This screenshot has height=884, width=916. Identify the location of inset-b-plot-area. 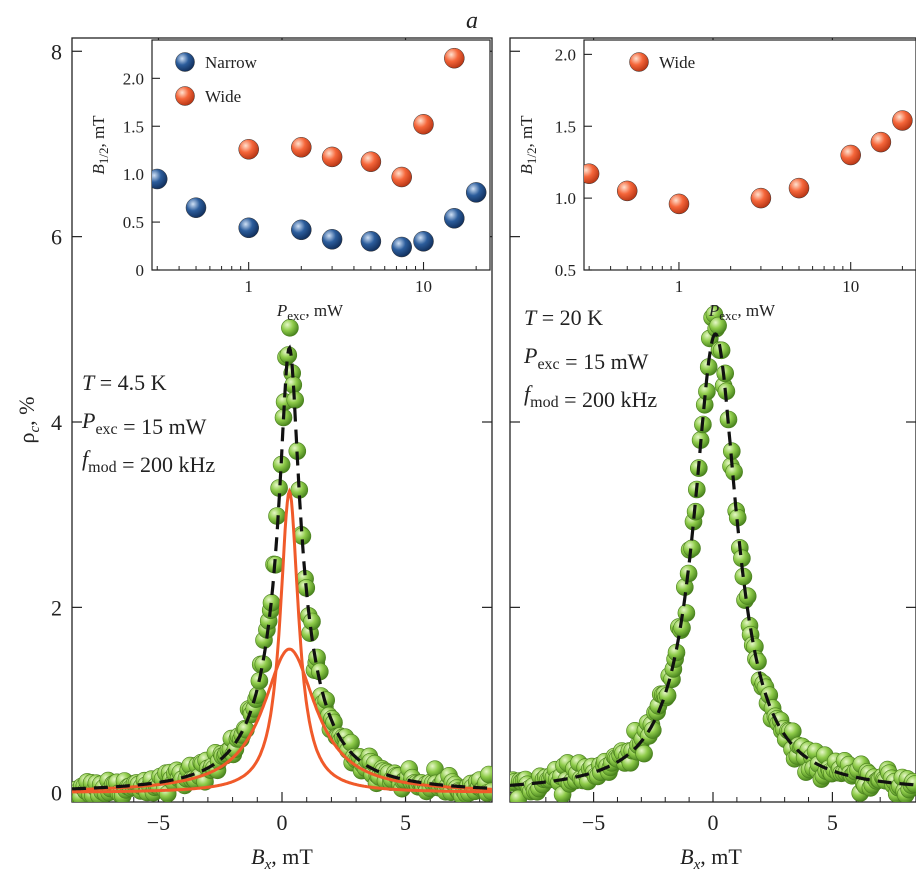
(748, 162).